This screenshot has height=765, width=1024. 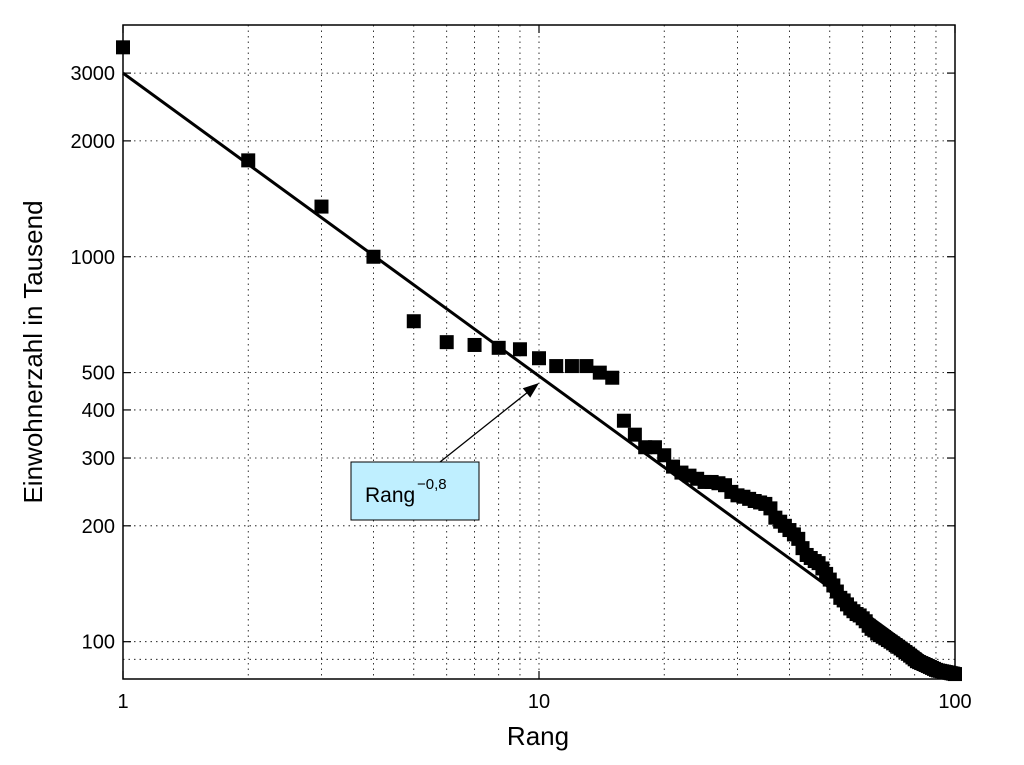 I want to click on y-tick-label: 200, so click(x=98, y=527).